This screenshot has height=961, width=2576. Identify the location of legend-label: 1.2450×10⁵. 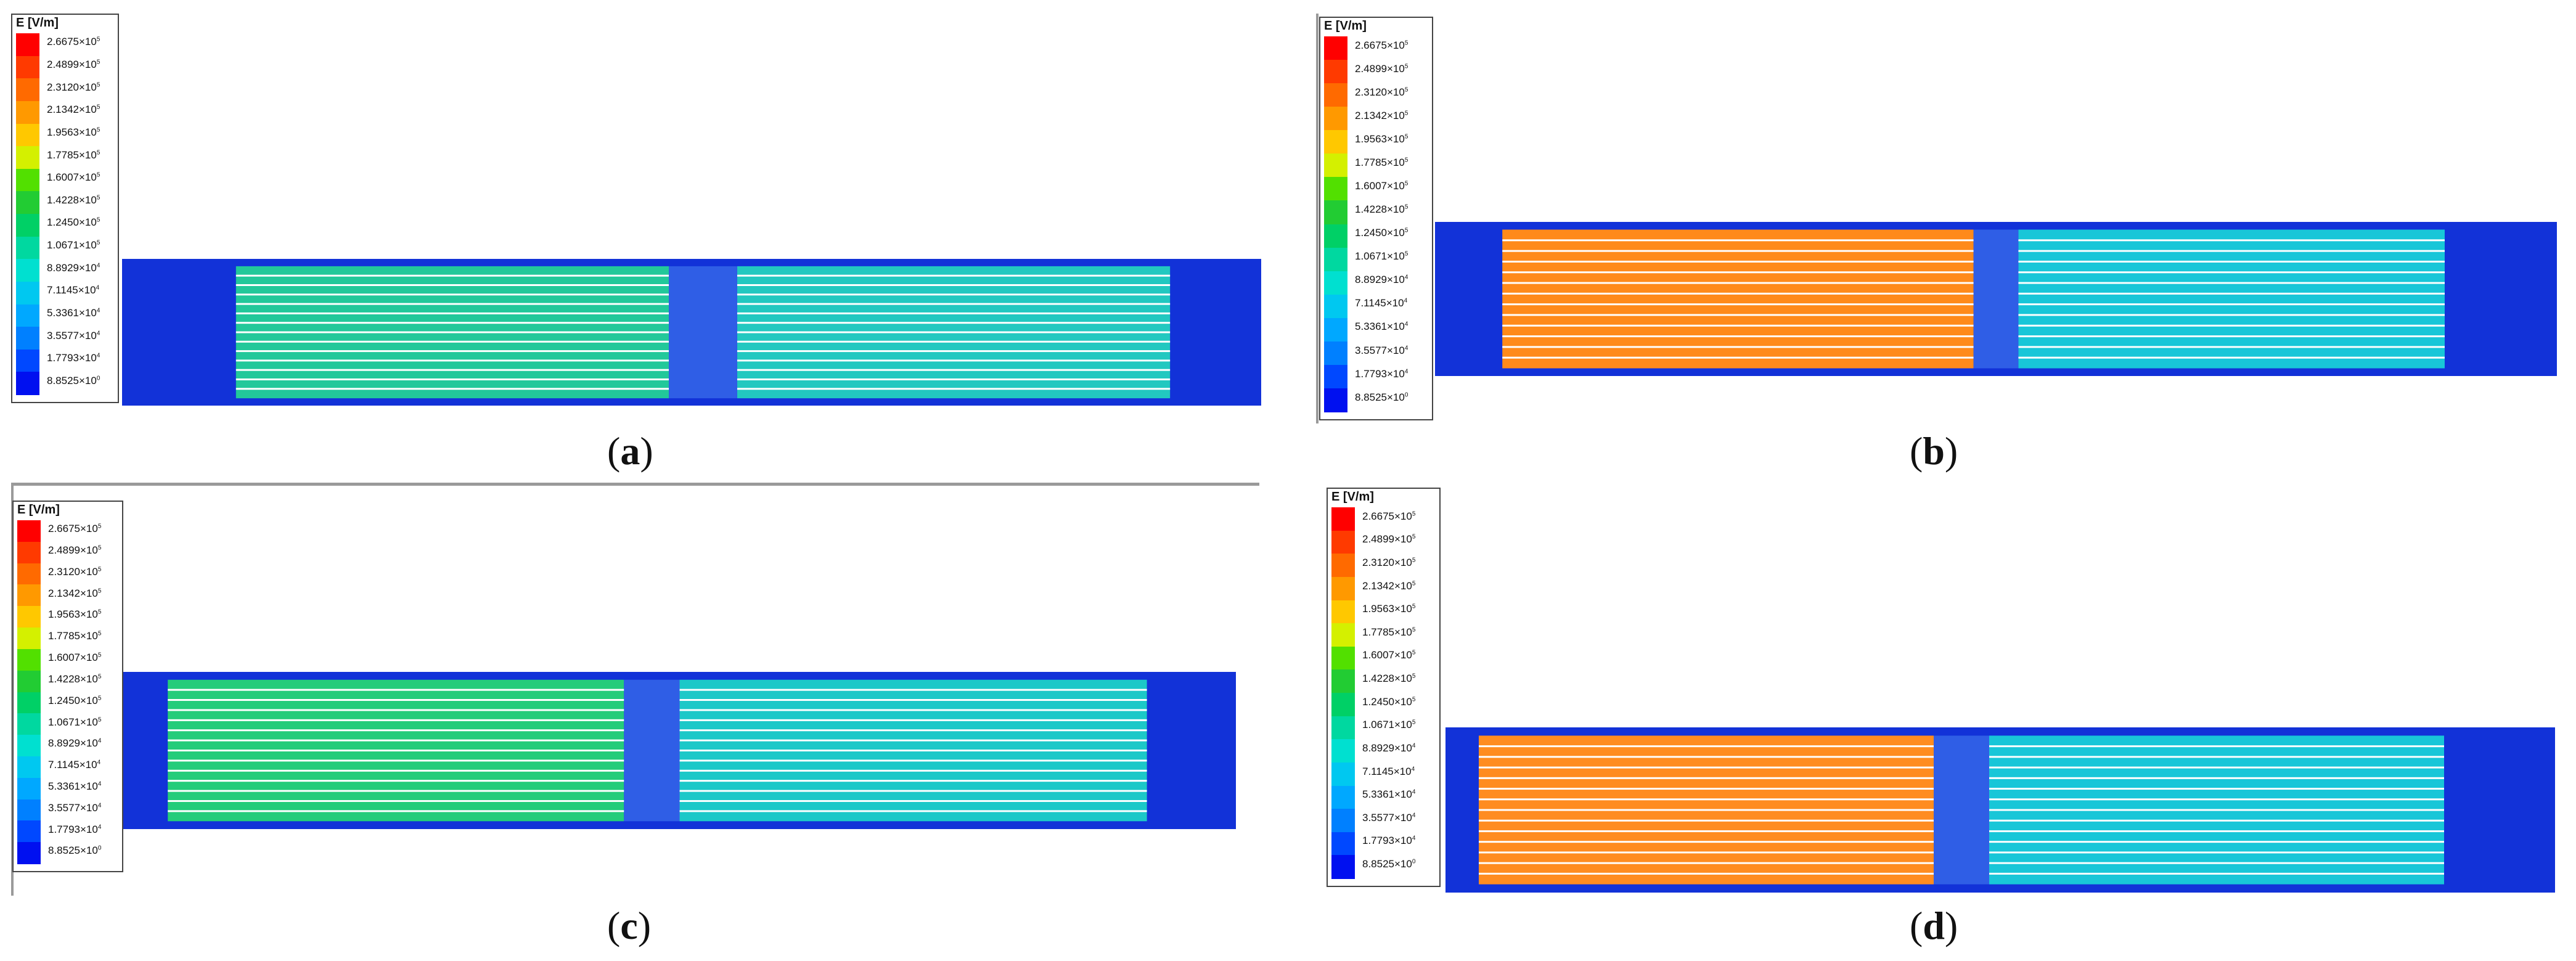
(1389, 701).